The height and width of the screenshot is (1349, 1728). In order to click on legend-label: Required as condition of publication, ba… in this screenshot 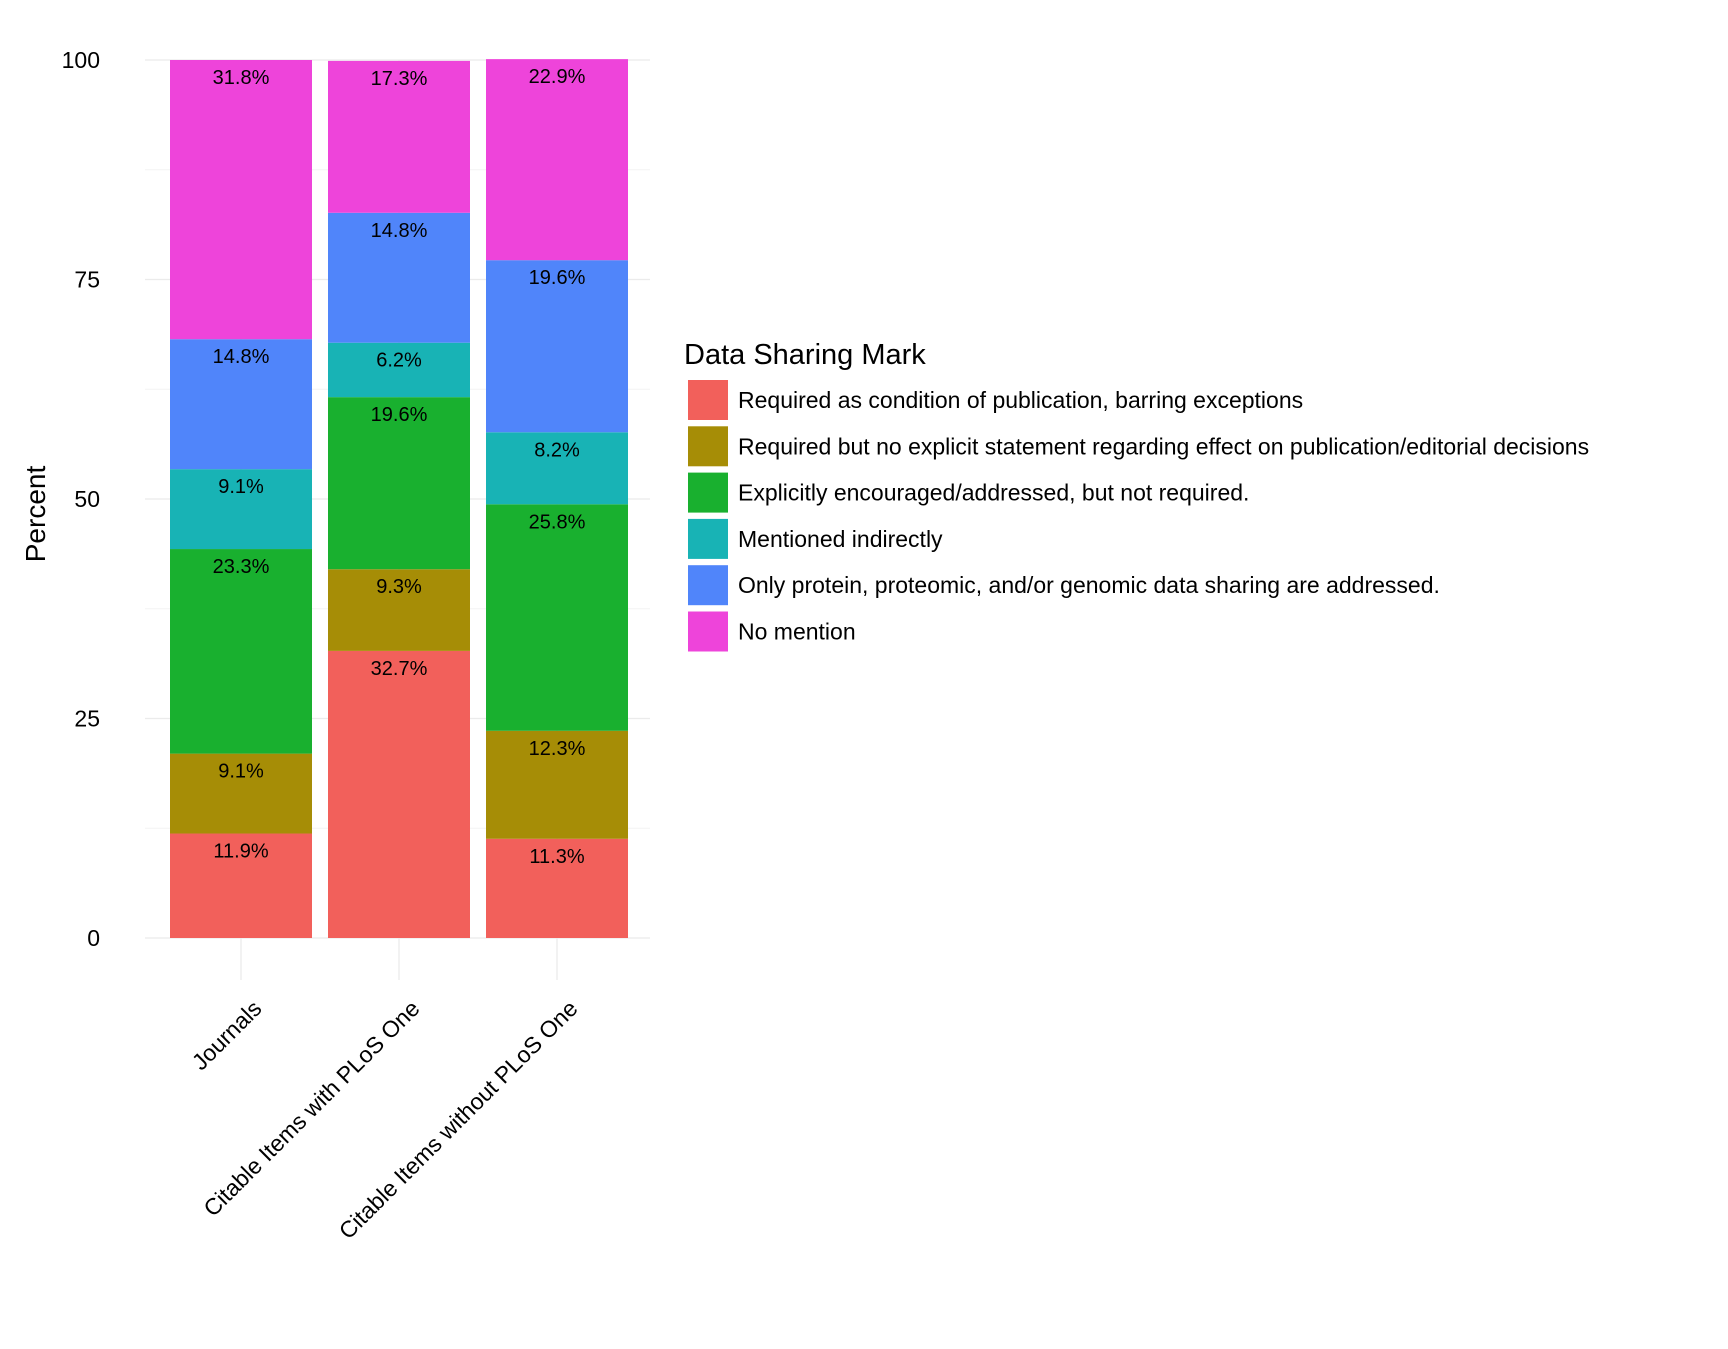, I will do `click(1020, 400)`.